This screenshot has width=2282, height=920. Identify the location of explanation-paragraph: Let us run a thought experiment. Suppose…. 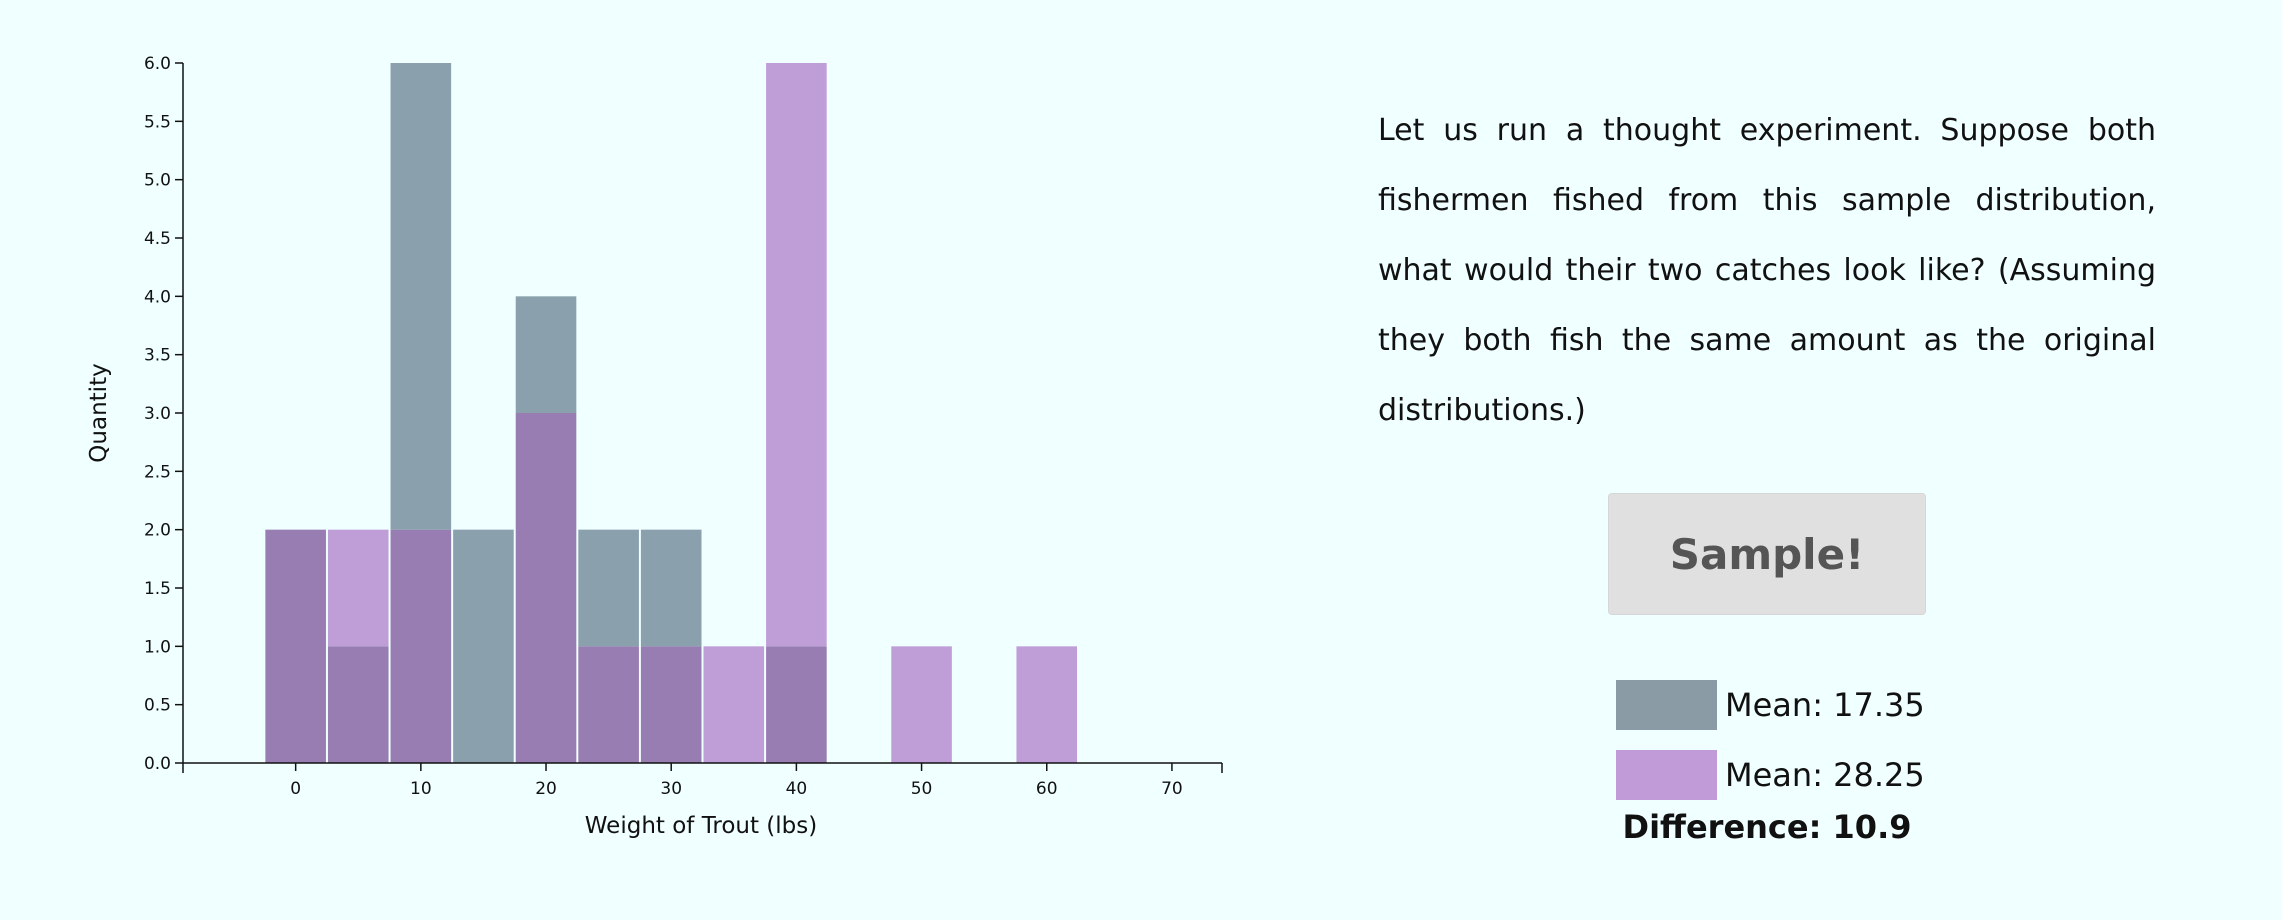
(1767, 270).